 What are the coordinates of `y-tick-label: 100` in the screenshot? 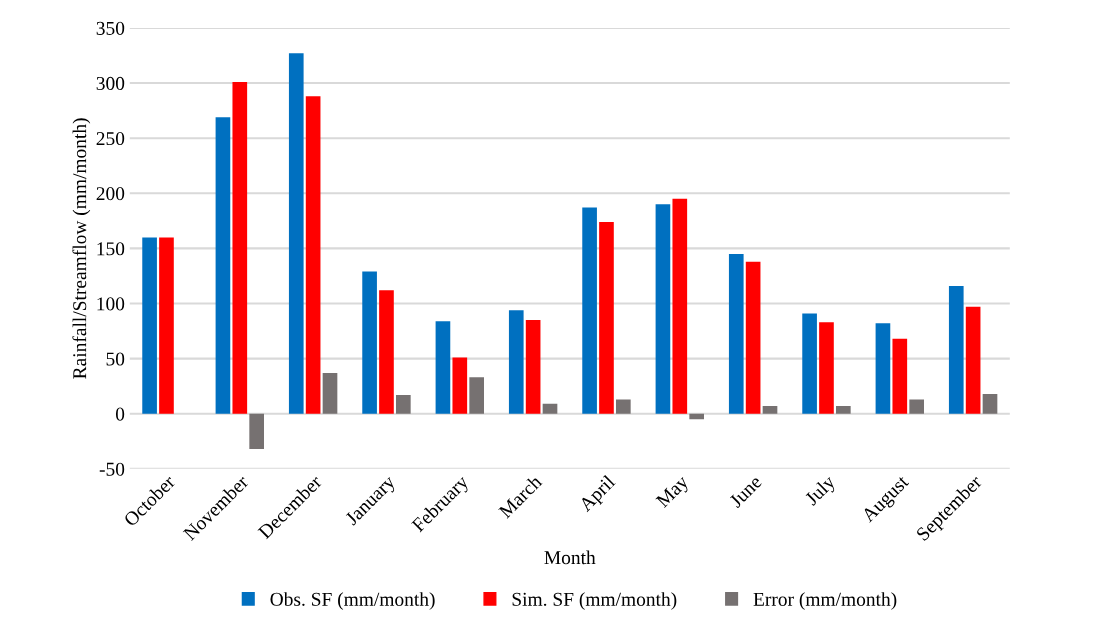 It's located at (111, 304).